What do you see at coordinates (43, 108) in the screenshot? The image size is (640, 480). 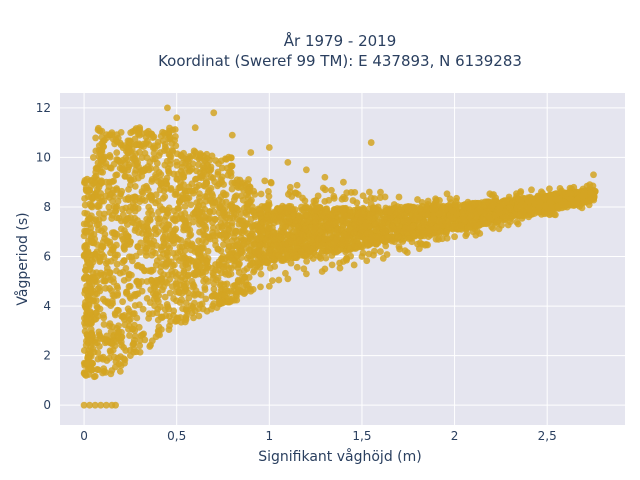 I see `y-tick-label: 12` at bounding box center [43, 108].